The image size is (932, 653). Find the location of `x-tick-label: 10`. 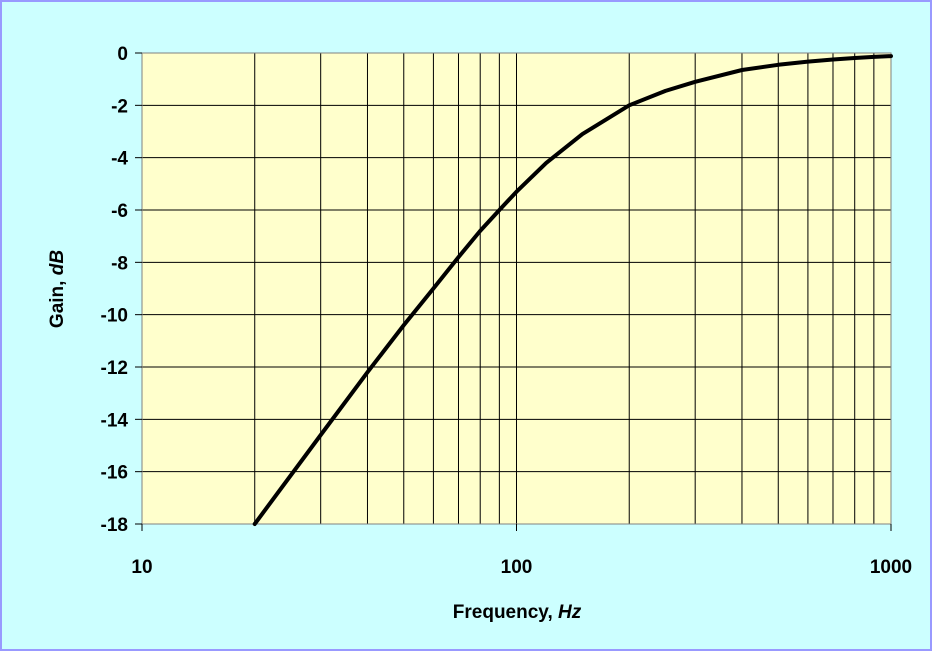

x-tick-label: 10 is located at coordinates (141, 567).